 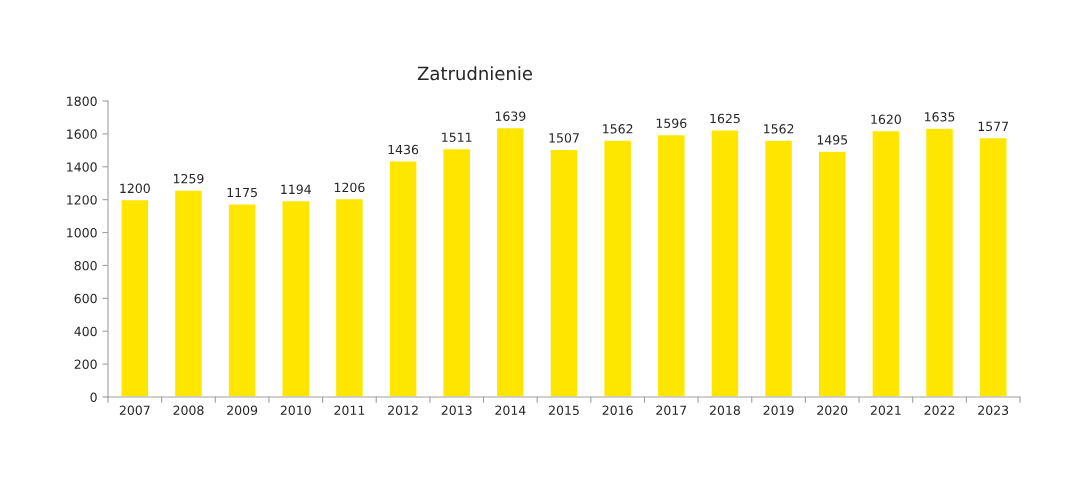 What do you see at coordinates (82, 200) in the screenshot?
I see `y-tick-label: 1200` at bounding box center [82, 200].